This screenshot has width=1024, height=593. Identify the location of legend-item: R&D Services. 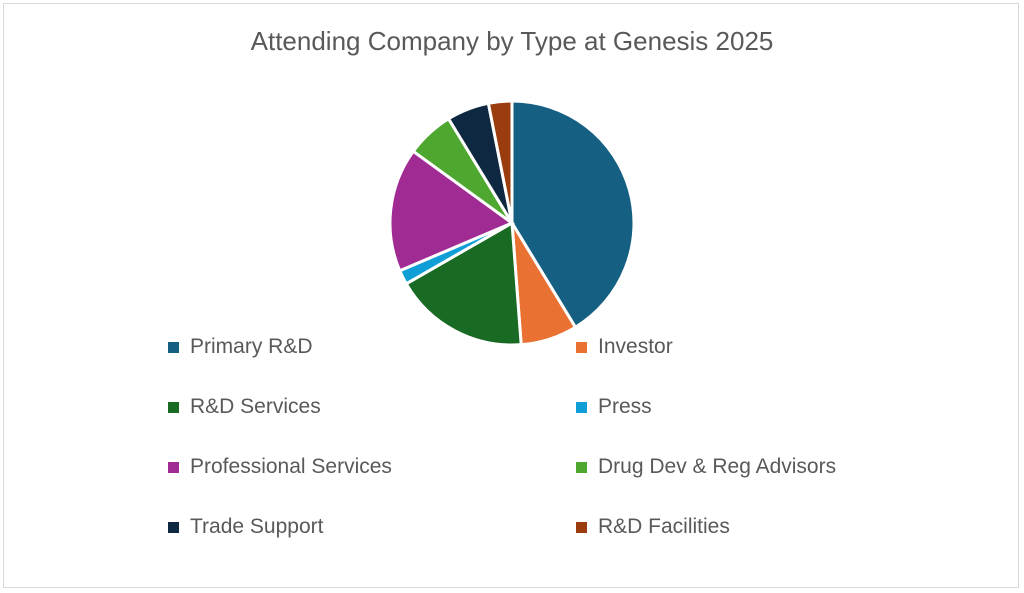
(244, 407).